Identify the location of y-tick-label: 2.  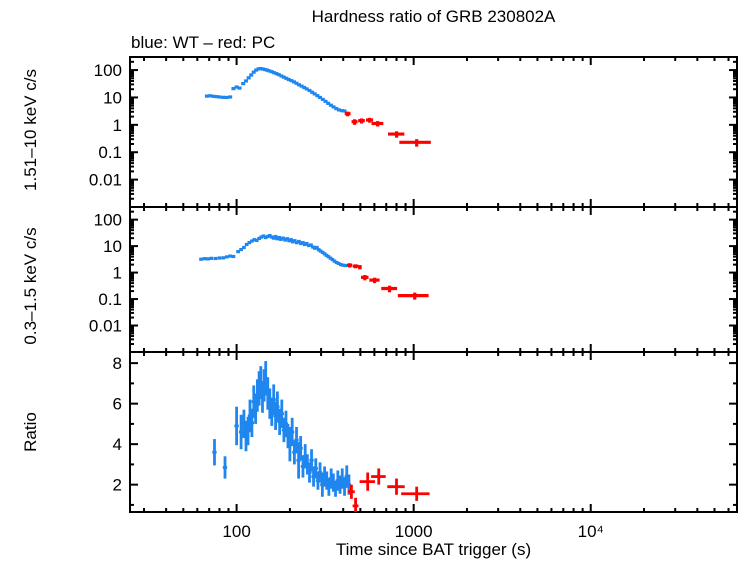
(117, 485).